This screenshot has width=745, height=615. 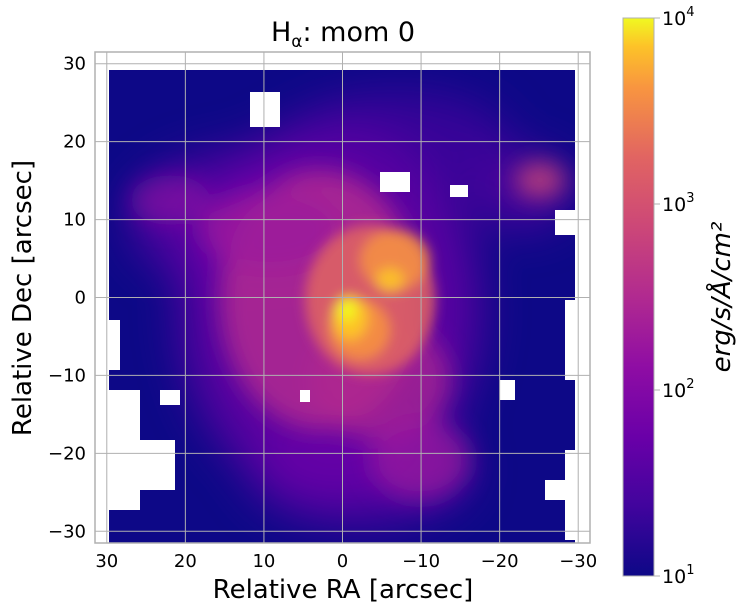 What do you see at coordinates (74, 64) in the screenshot?
I see `y-tick-label: 30` at bounding box center [74, 64].